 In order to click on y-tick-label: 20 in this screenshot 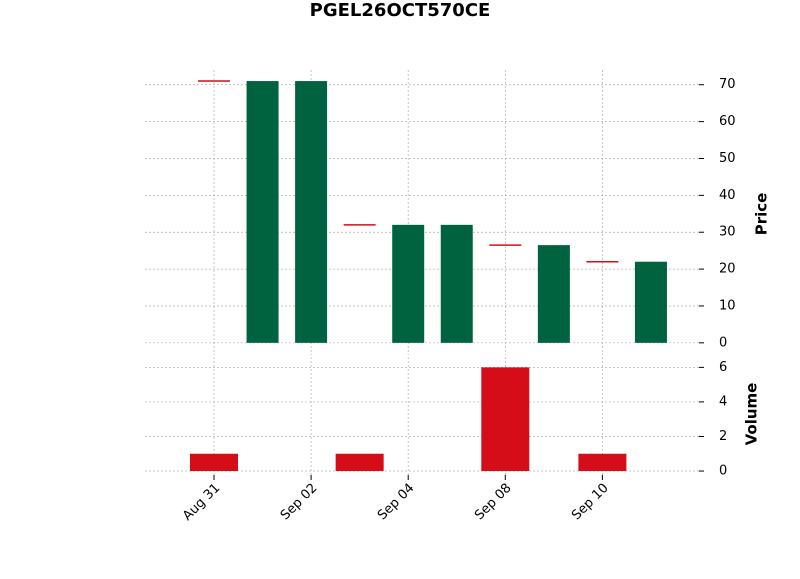, I will do `click(727, 269)`.